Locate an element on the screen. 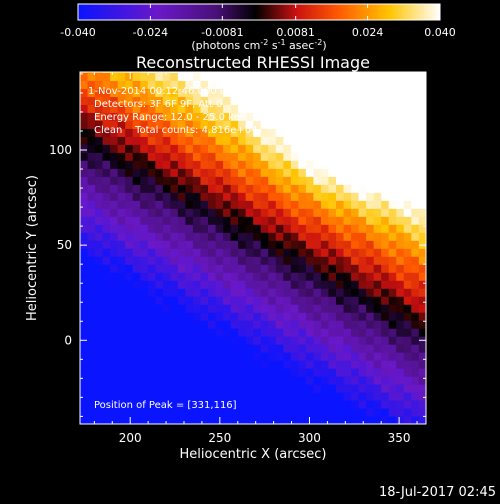  colorbar-tick-label: 0.0081 is located at coordinates (295, 32).